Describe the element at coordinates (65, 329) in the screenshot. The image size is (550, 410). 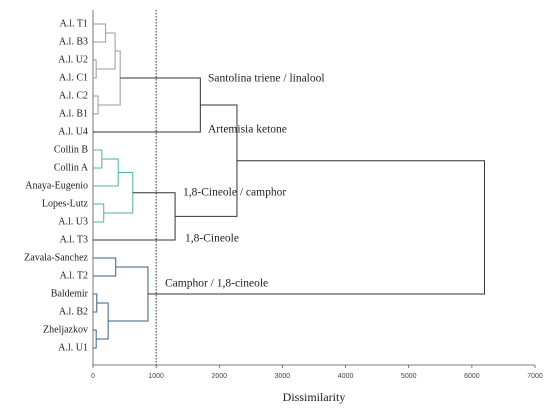
I see `leaf-label: Zheljazkov` at that location.